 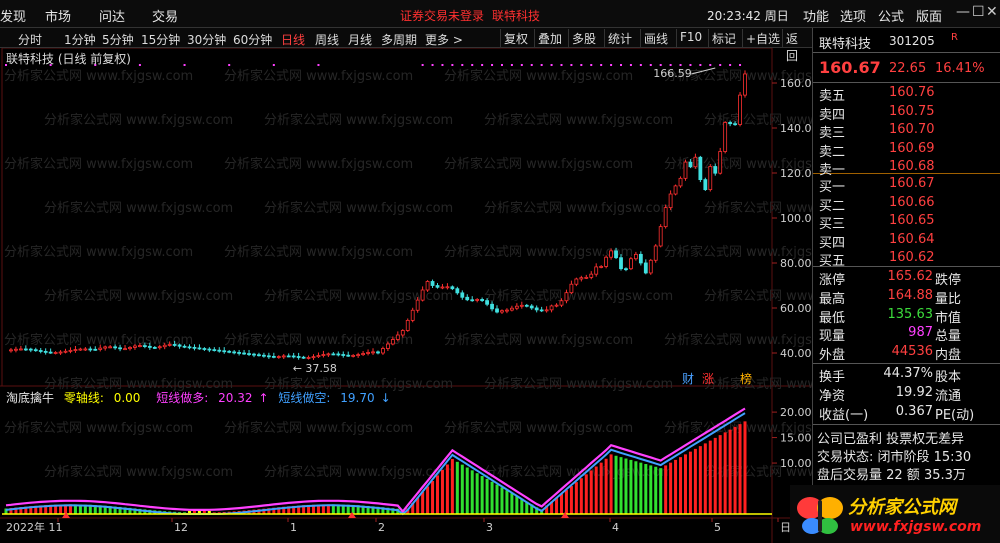 I want to click on fundamental-row: 换手 44.37% 股本, so click(x=908, y=375).